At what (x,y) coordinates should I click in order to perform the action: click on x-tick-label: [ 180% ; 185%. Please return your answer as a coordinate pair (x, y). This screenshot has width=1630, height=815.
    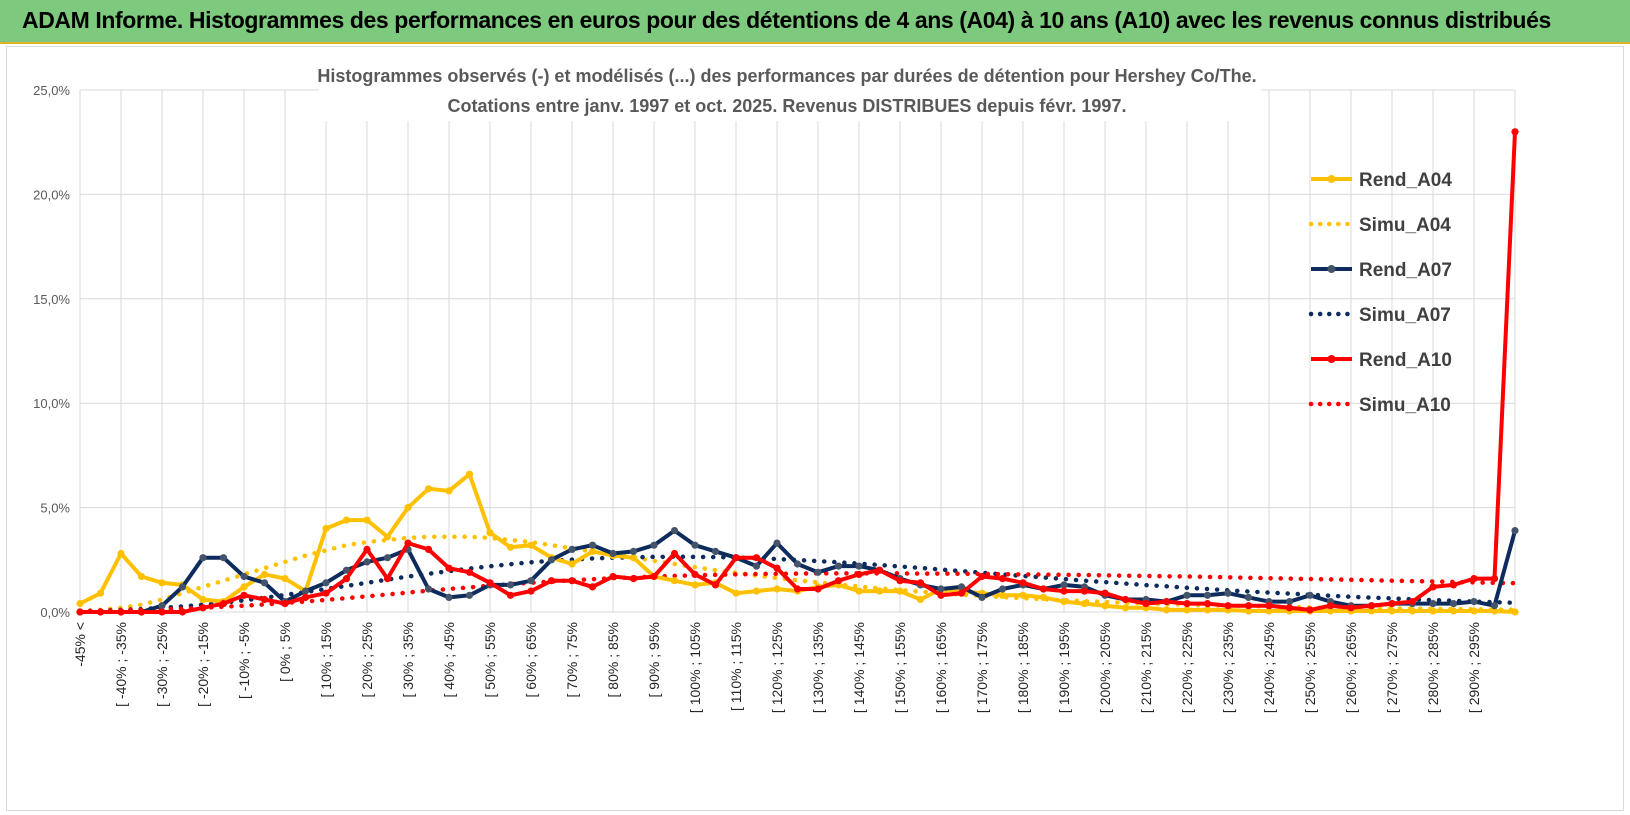
    Looking at the image, I should click on (1023, 667).